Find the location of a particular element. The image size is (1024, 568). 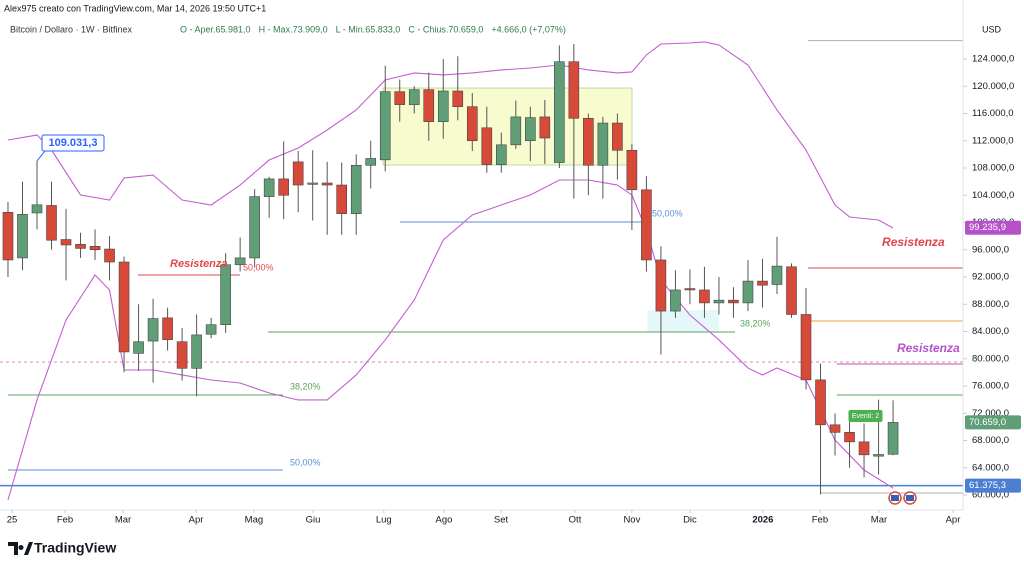

currency: USD is located at coordinates (992, 29).